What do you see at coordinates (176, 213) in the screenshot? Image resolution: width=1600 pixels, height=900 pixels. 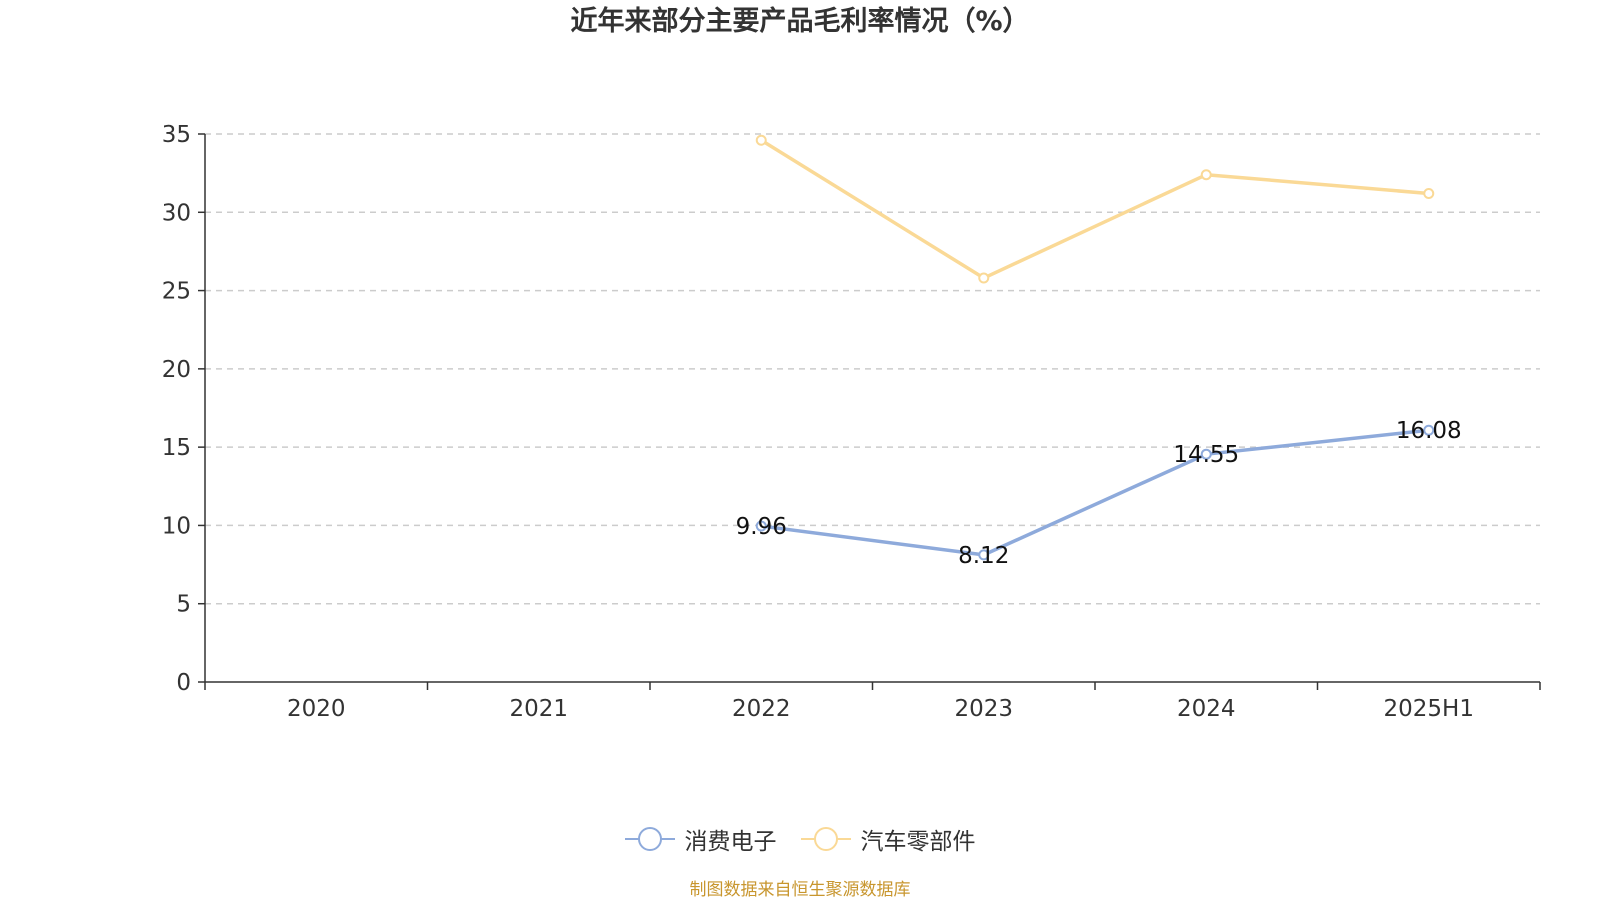 I see `y-tick-label: 30` at bounding box center [176, 213].